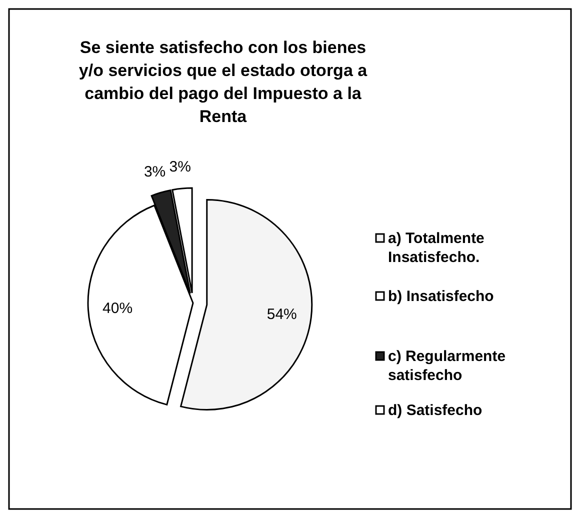  What do you see at coordinates (447, 366) in the screenshot?
I see `legend-label: c) Regularmente satisfecho` at bounding box center [447, 366].